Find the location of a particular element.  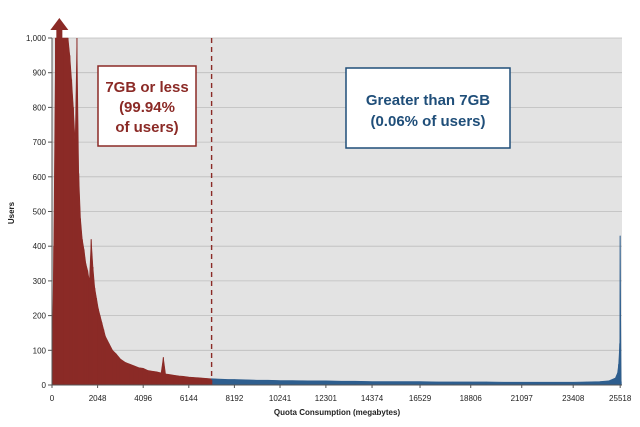

y-axis-tick-labels: 0 100 200 300 400 500 600 700 800 900 1,000 is located at coordinates (39, 212).